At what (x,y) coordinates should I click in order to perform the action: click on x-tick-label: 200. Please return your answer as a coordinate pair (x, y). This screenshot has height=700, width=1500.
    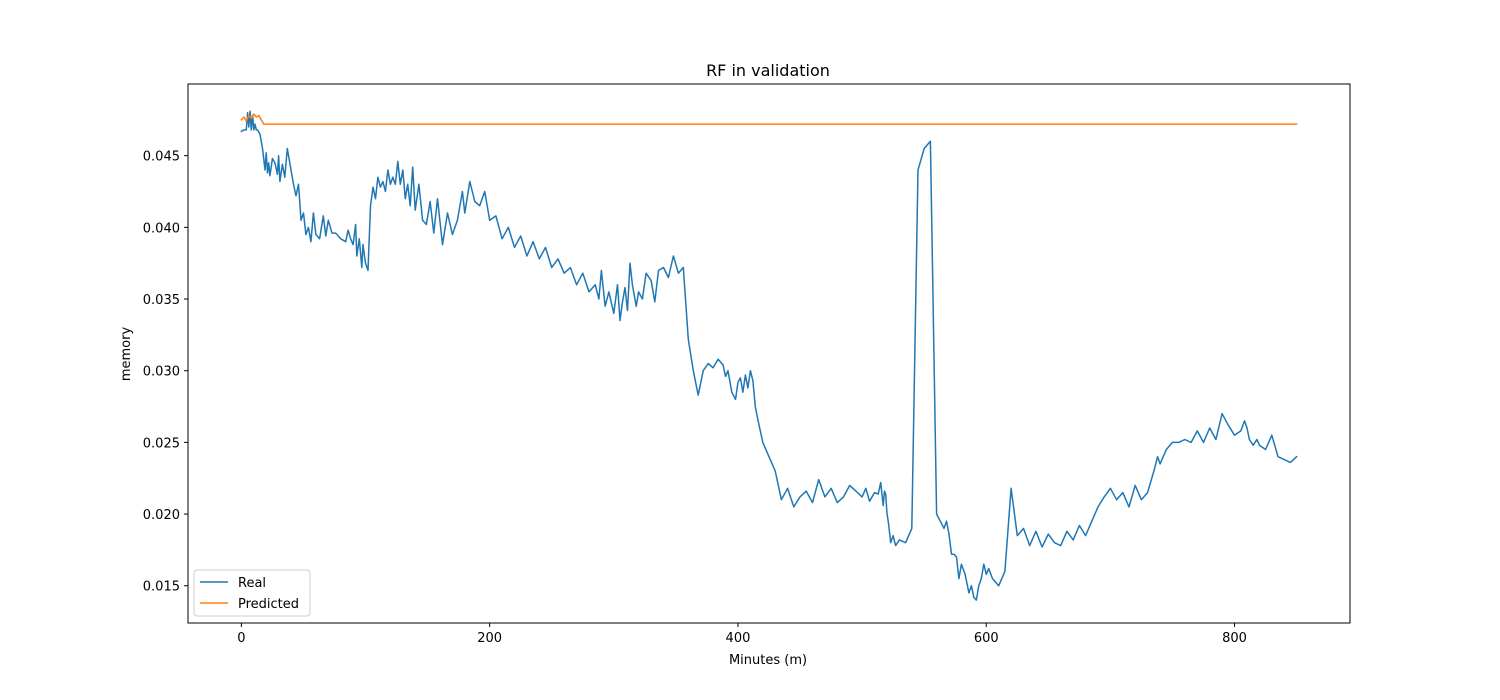
    Looking at the image, I should click on (489, 638).